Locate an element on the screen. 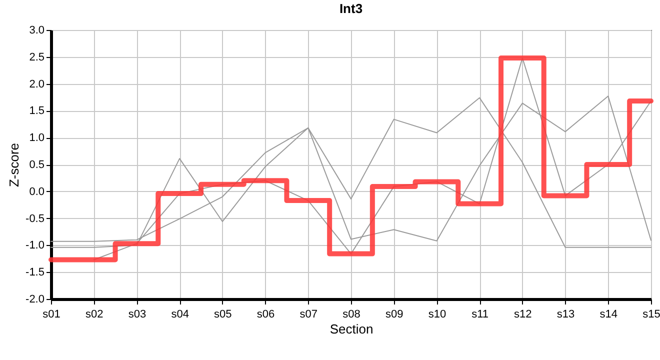 This screenshot has height=360, width=660. x-tick-label: s14 is located at coordinates (609, 314).